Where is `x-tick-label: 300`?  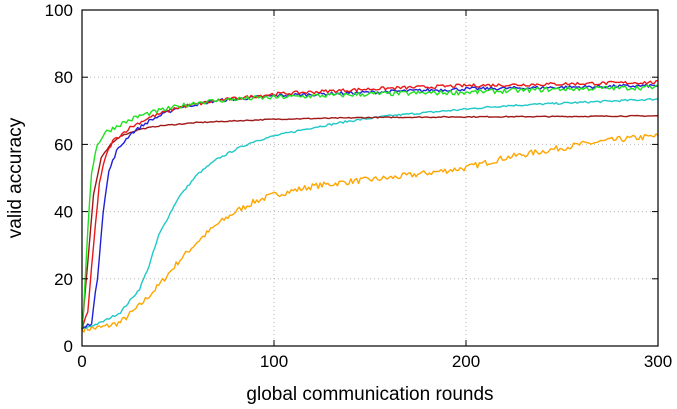
x-tick-label: 300 is located at coordinates (658, 361).